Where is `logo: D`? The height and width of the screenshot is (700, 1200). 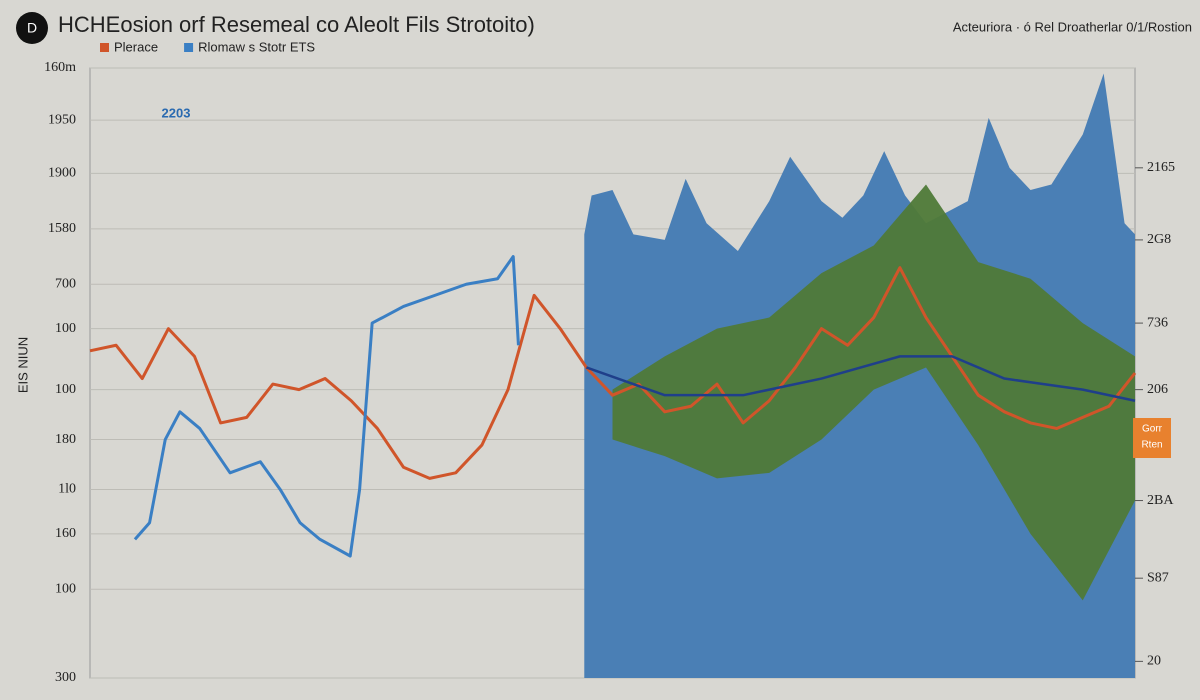 logo: D is located at coordinates (32, 28).